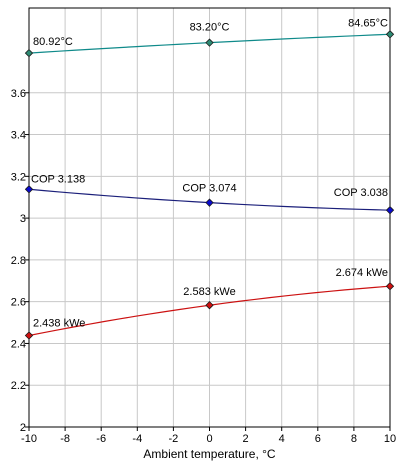 This screenshot has height=471, width=413. What do you see at coordinates (137, 439) in the screenshot?
I see `x-tick-label: -4` at bounding box center [137, 439].